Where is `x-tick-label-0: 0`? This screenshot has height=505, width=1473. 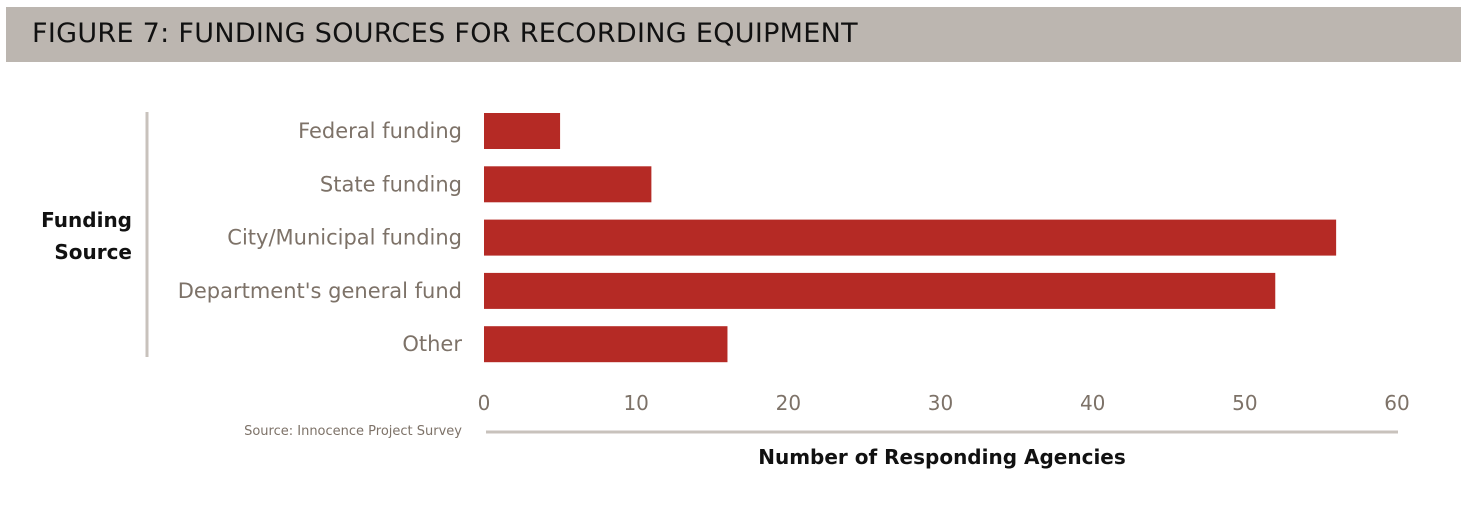 x-tick-label-0: 0 is located at coordinates (484, 403).